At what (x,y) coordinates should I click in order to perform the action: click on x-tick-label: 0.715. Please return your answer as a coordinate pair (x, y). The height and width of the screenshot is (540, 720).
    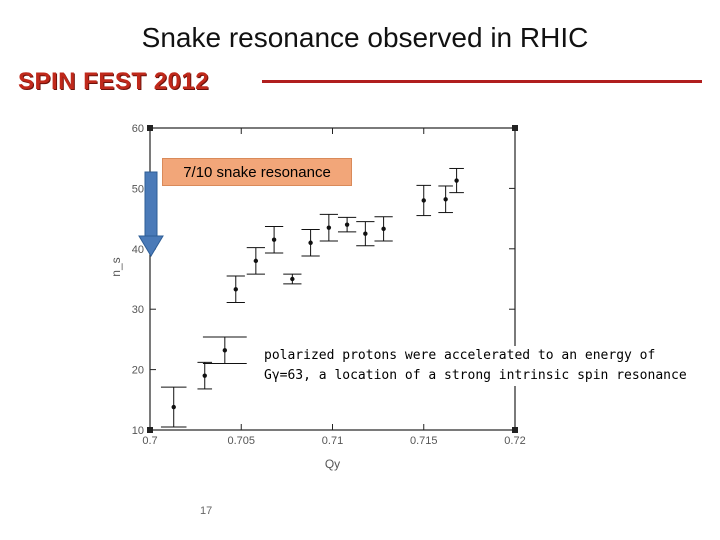
    Looking at the image, I should click on (424, 441).